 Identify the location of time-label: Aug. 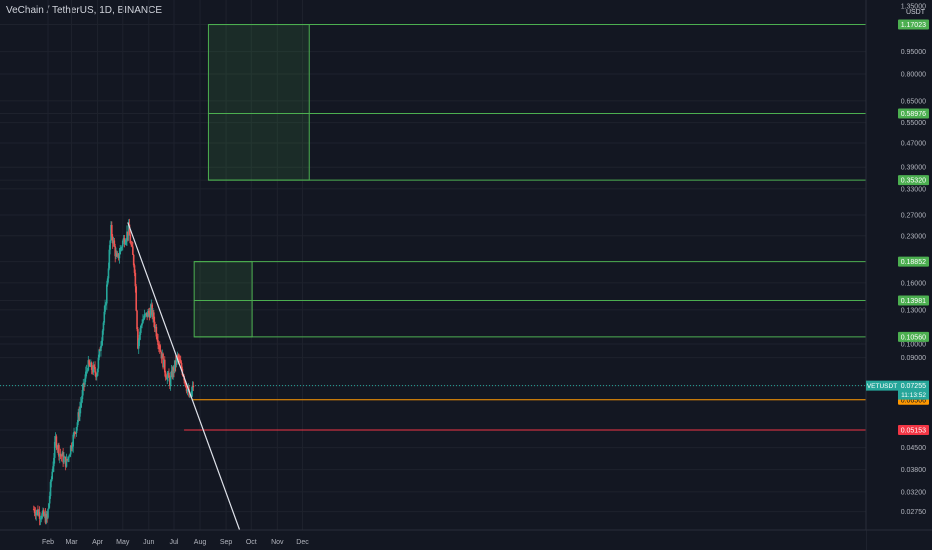
(200, 542).